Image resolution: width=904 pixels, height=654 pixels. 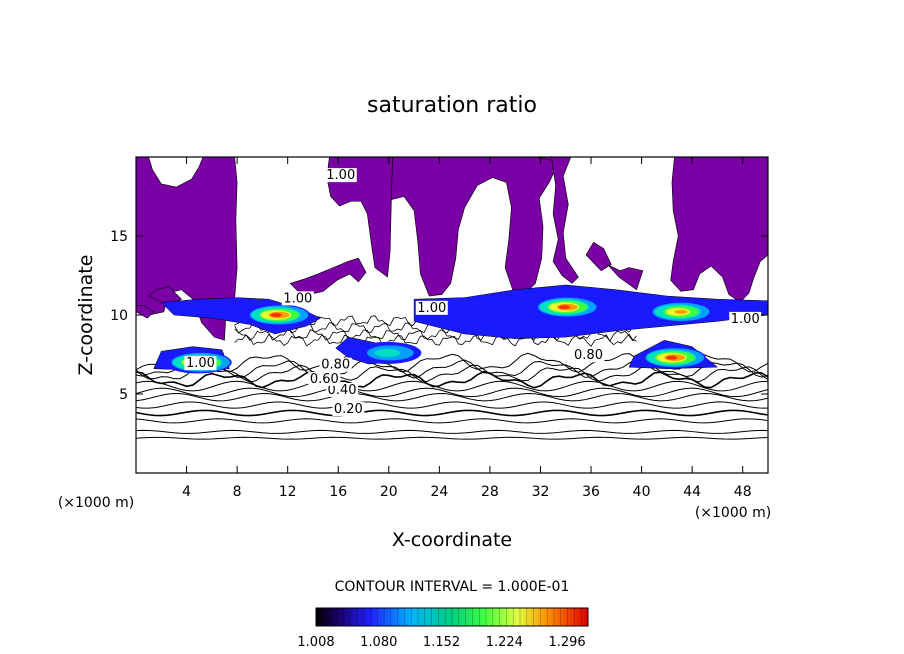 I want to click on y-axis-unit: (×1000 m), so click(x=96, y=503).